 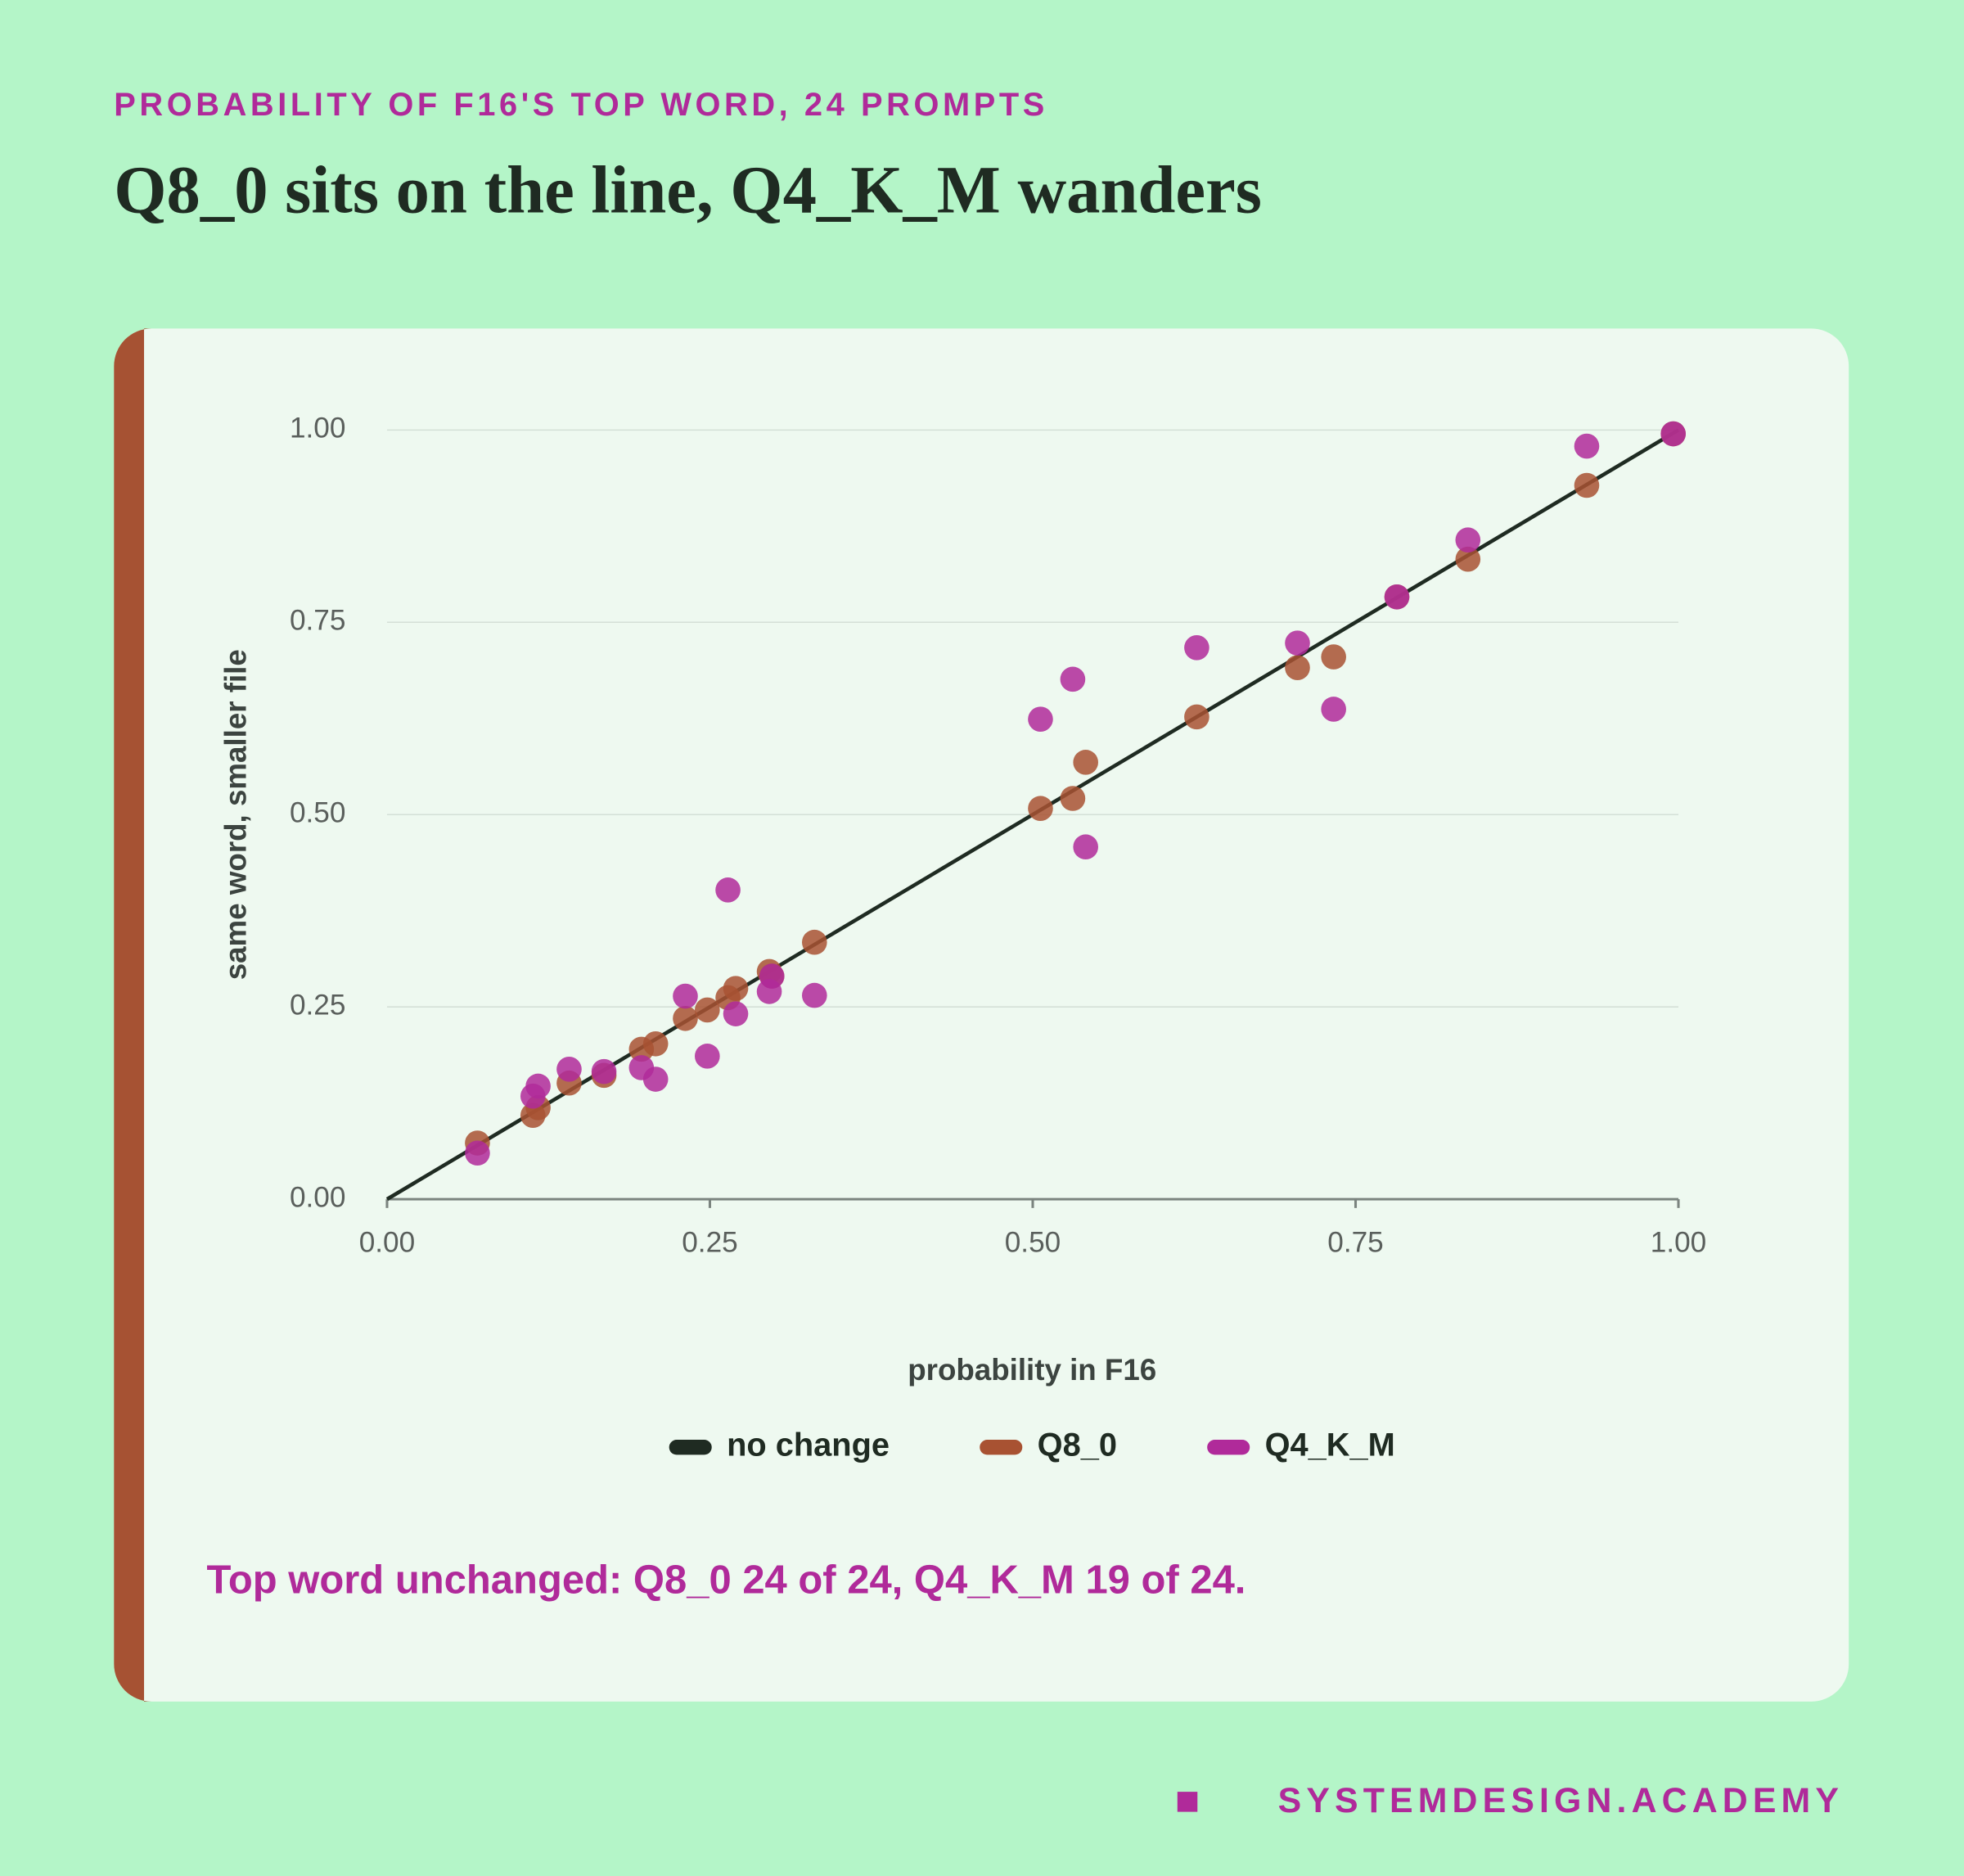 I want to click on x-tick-label: 0.50, so click(x=1033, y=1243).